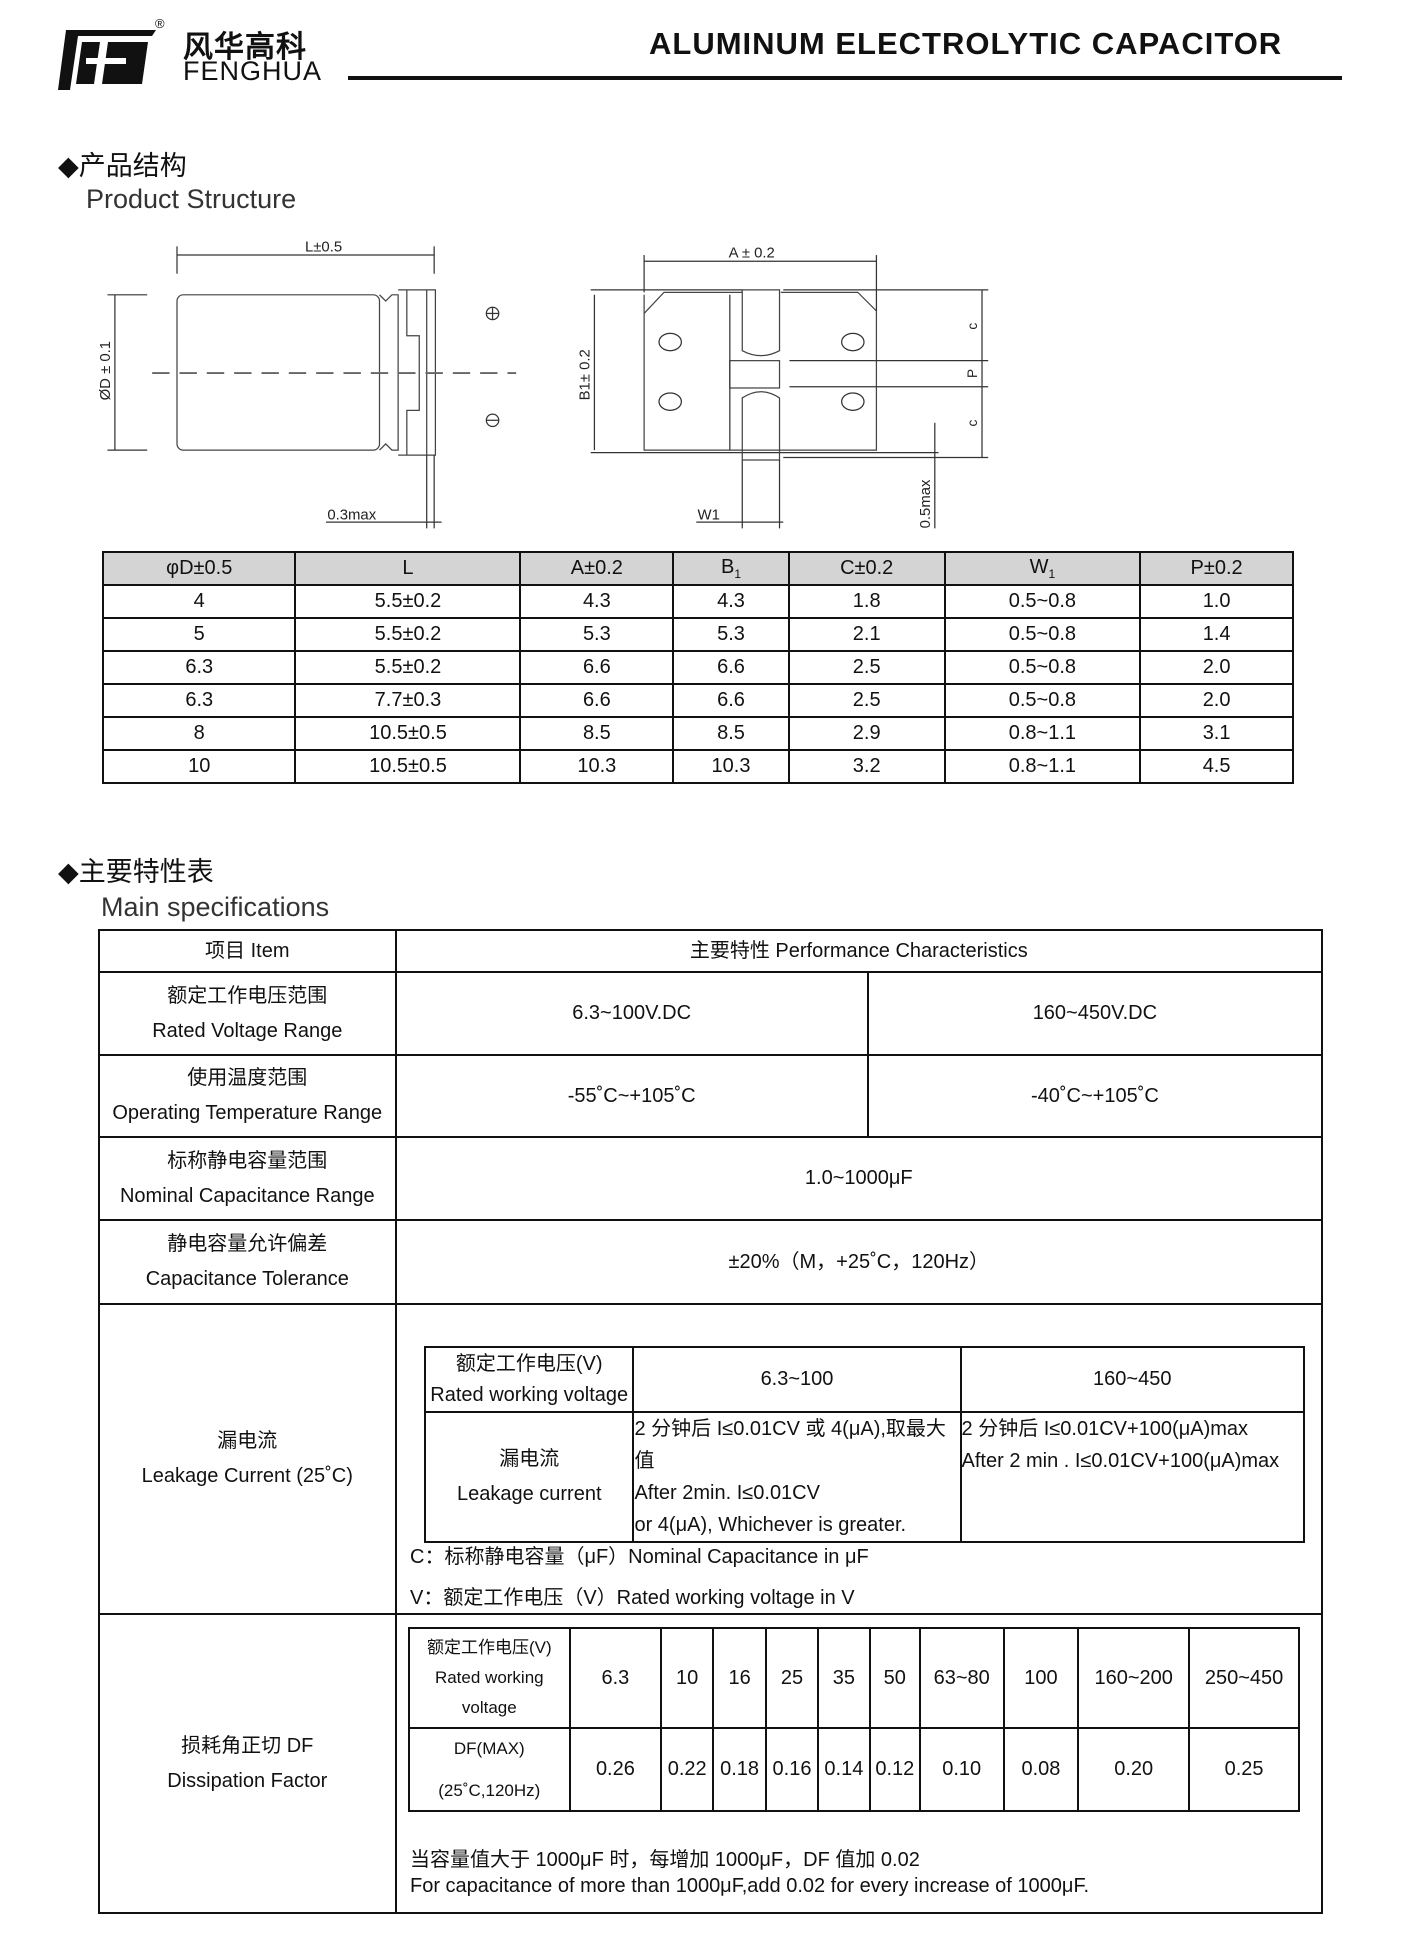 The width and height of the screenshot is (1405, 1934). I want to click on df-voltage: 50, so click(894, 1678).